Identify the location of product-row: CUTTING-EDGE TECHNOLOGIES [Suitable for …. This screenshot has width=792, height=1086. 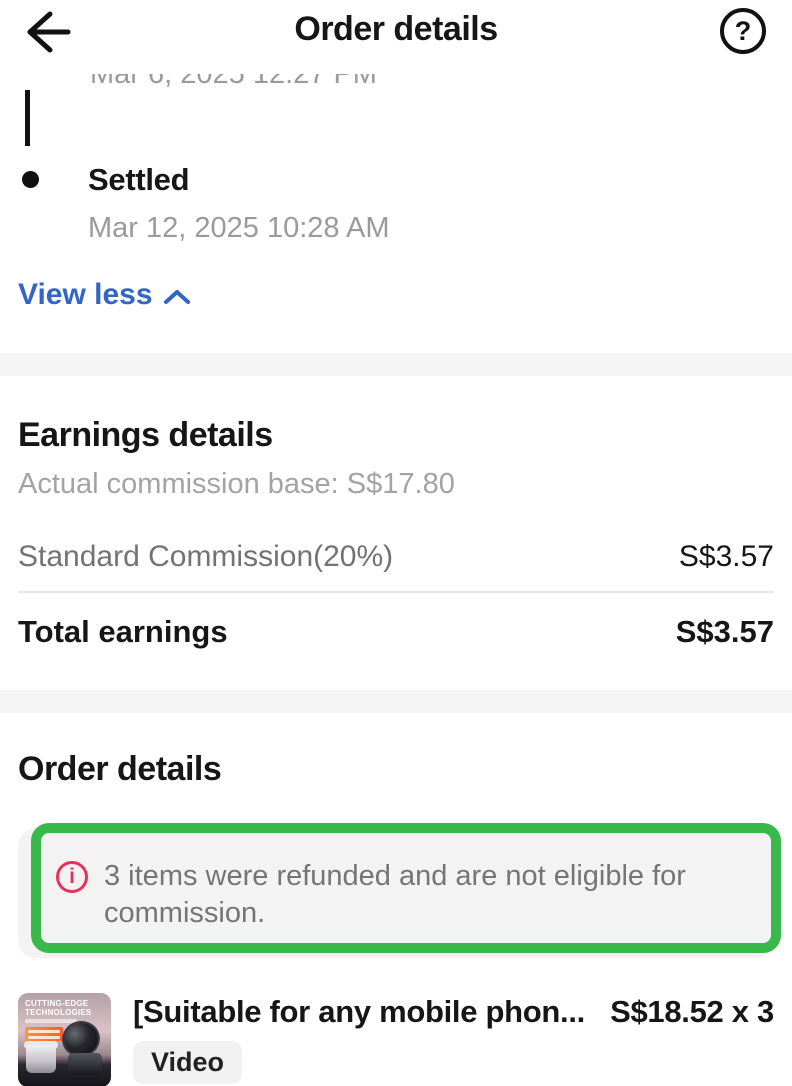
(396, 1035).